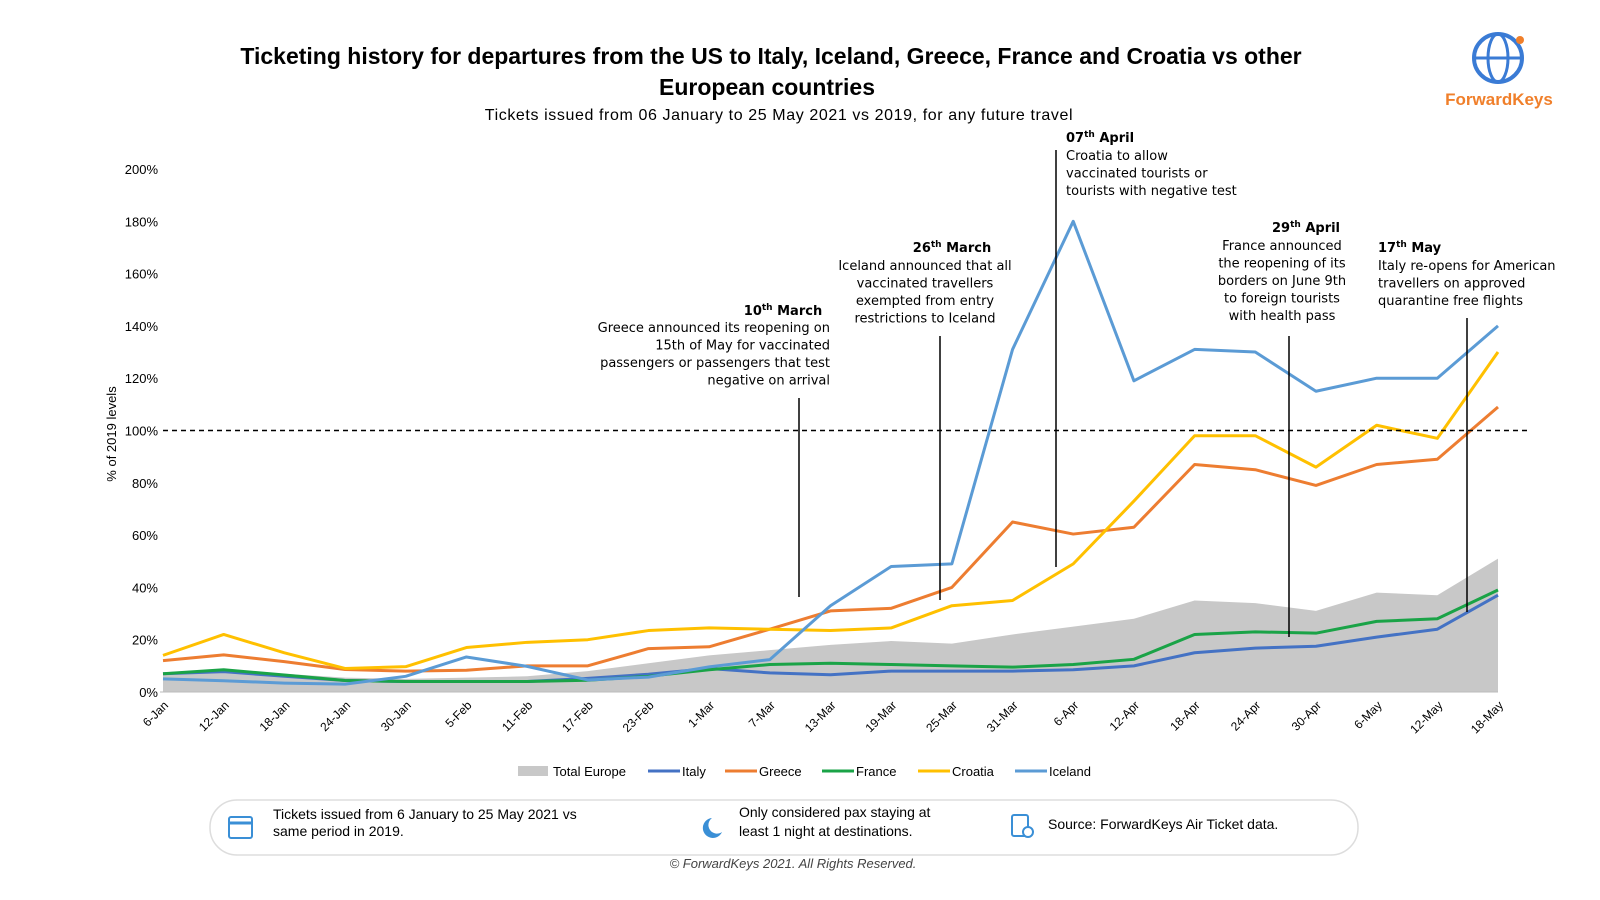  Describe the element at coordinates (1487, 717) in the screenshot. I see `x-tick-label: 18-May` at that location.